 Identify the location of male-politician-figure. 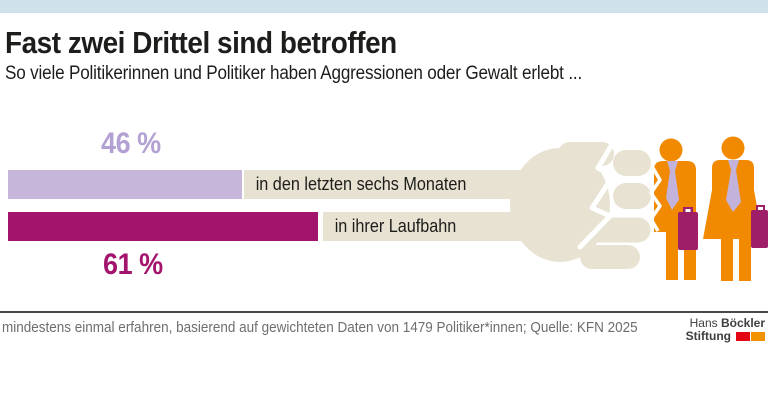
(673, 209).